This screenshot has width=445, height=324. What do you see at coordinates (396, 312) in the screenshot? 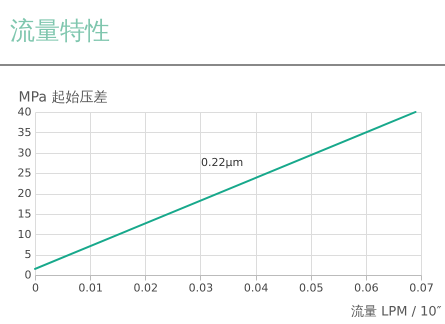
I see `x-axis-title: 流量 LPM / 10″` at bounding box center [396, 312].